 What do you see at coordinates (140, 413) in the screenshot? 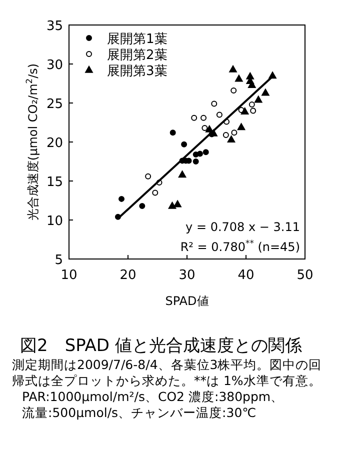
I see `text: 流量:500μmol/s、チャンバー温度:30℃` at bounding box center [140, 413].